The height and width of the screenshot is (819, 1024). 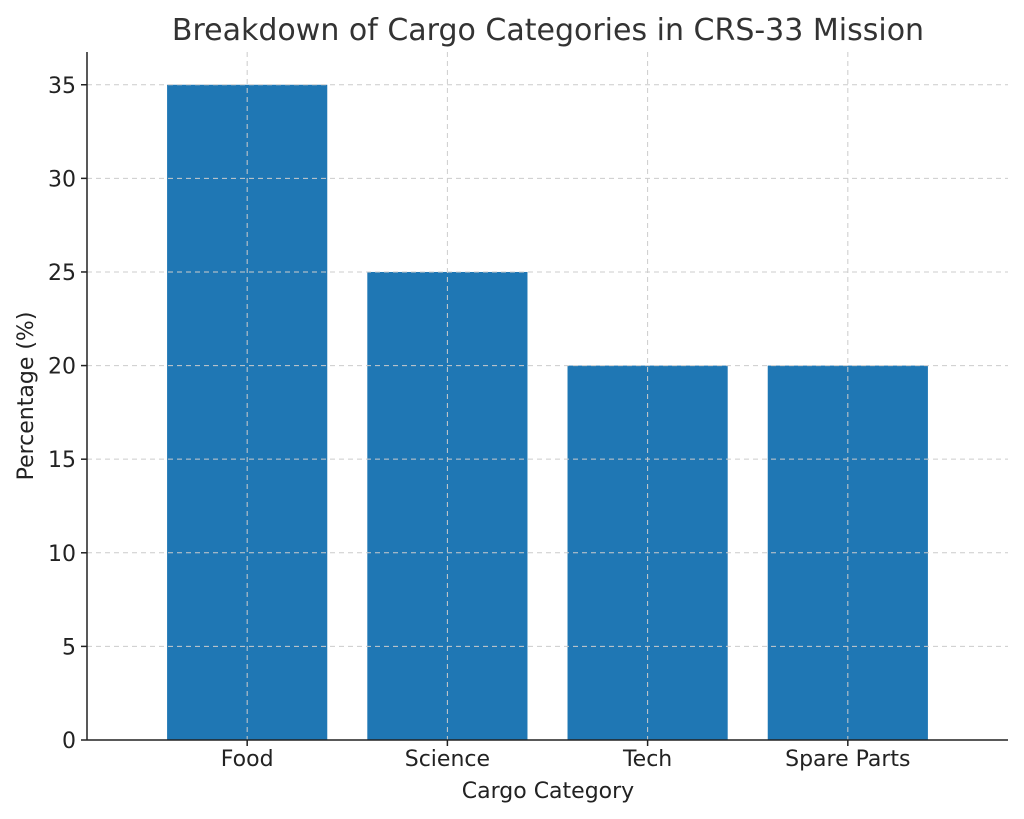 I want to click on y-tick-label: 25, so click(x=62, y=273).